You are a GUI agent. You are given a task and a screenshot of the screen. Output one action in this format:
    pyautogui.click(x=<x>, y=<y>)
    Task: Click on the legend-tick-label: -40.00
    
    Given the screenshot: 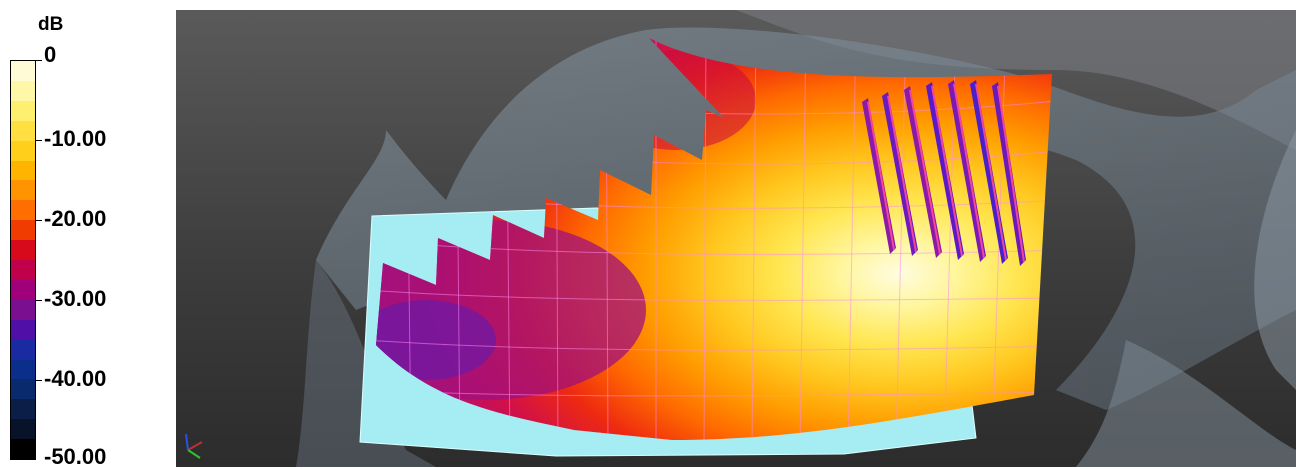 What is the action you would take?
    pyautogui.click(x=75, y=378)
    